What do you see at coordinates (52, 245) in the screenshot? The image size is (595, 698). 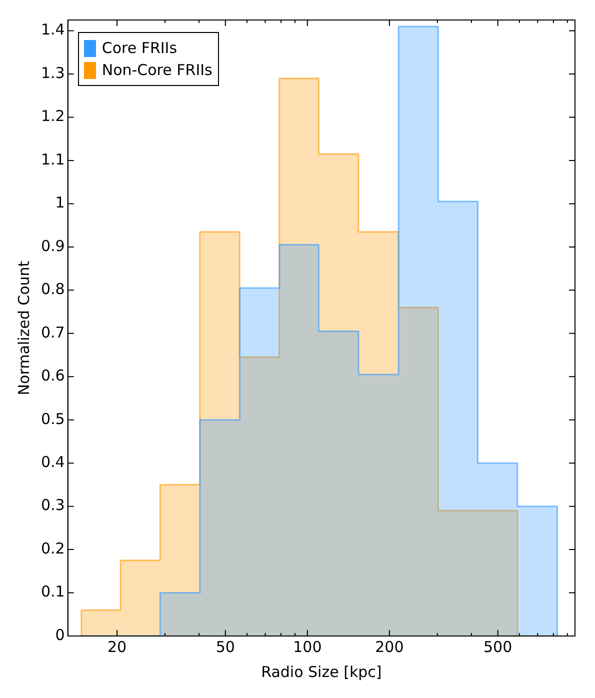 I see `y-tick-label: 0.9` at bounding box center [52, 245].